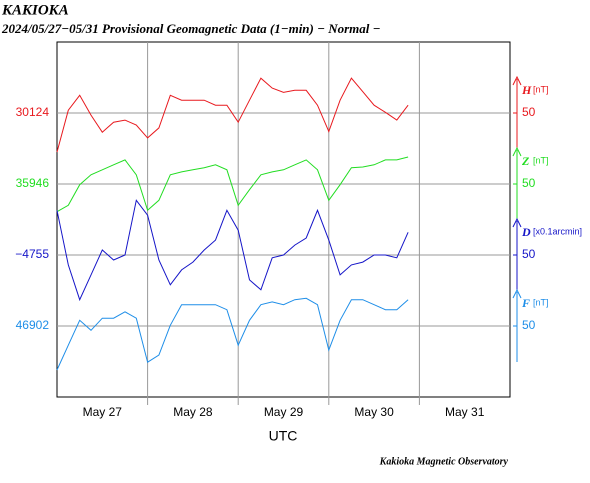 This screenshot has height=483, width=590. Describe the element at coordinates (557, 231) in the screenshot. I see `series-unit: [x0.1arcmin]` at that location.